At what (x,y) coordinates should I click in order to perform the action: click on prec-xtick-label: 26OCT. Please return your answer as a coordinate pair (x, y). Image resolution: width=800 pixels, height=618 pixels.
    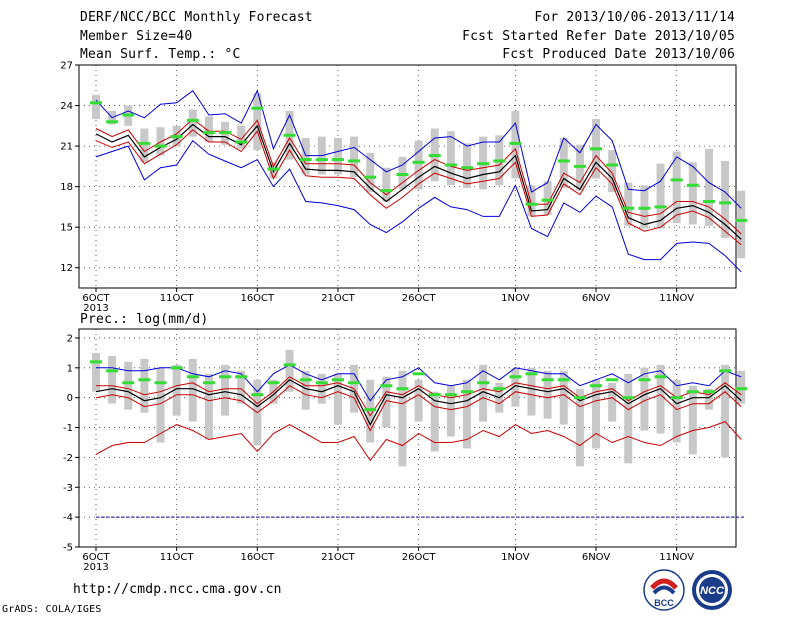
    Looking at the image, I should click on (419, 557).